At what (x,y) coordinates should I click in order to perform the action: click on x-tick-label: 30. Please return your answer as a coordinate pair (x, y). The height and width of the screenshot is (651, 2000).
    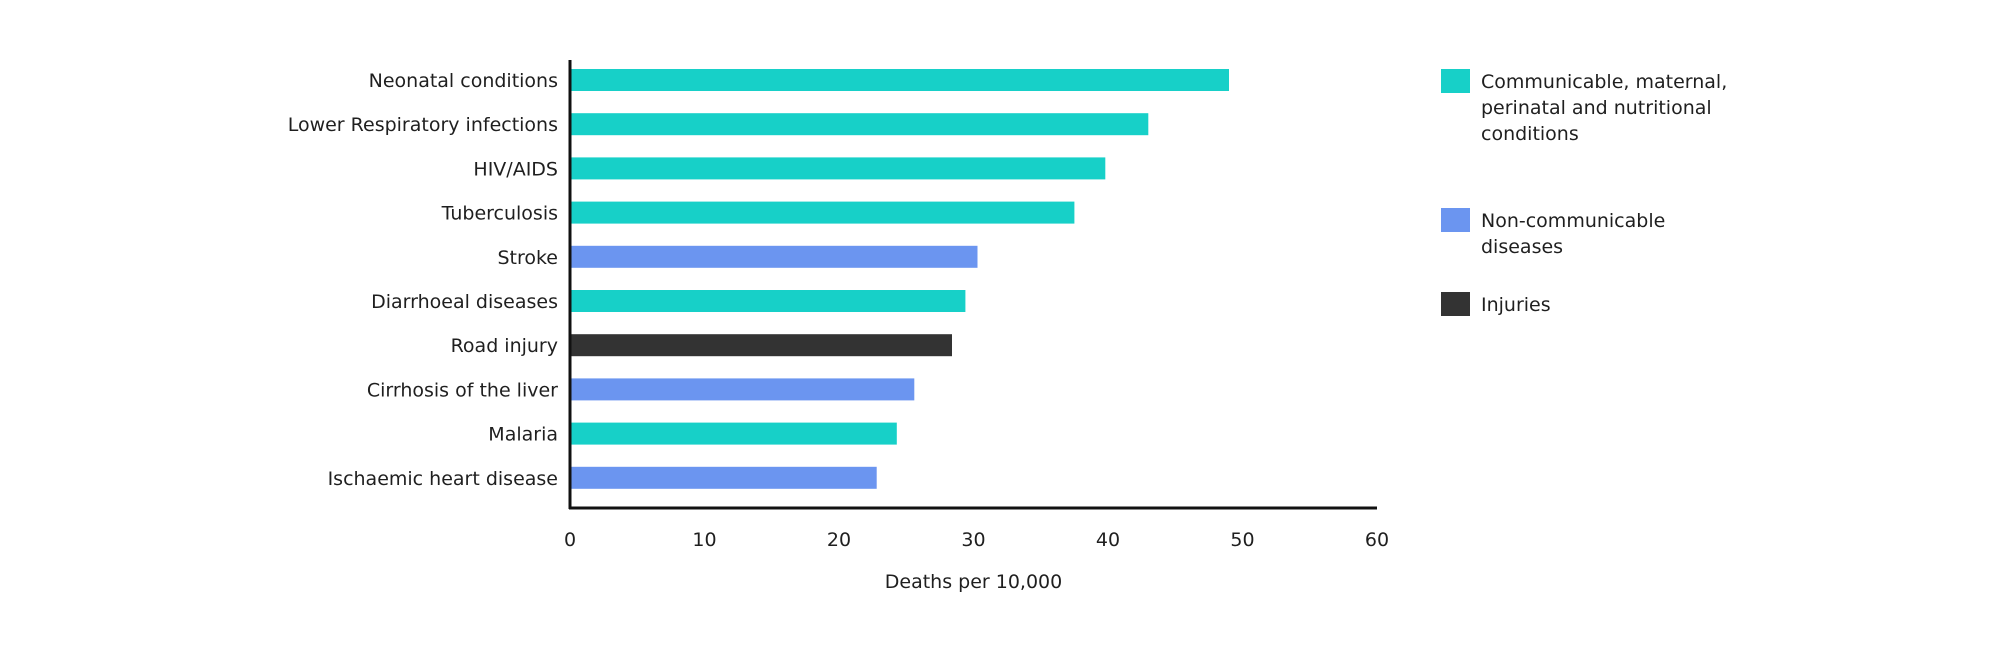
    Looking at the image, I should click on (973, 540).